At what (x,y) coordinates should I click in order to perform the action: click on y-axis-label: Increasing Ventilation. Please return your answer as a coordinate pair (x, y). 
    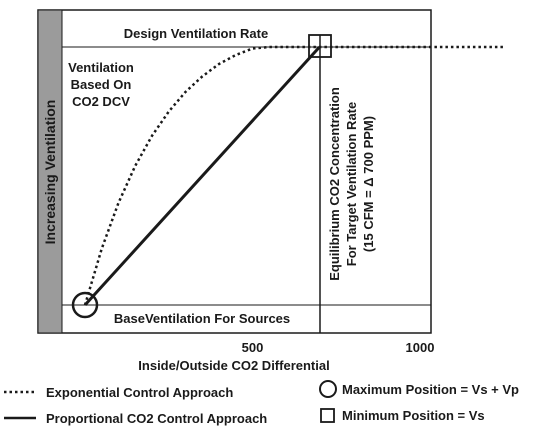
    Looking at the image, I should click on (50, 172).